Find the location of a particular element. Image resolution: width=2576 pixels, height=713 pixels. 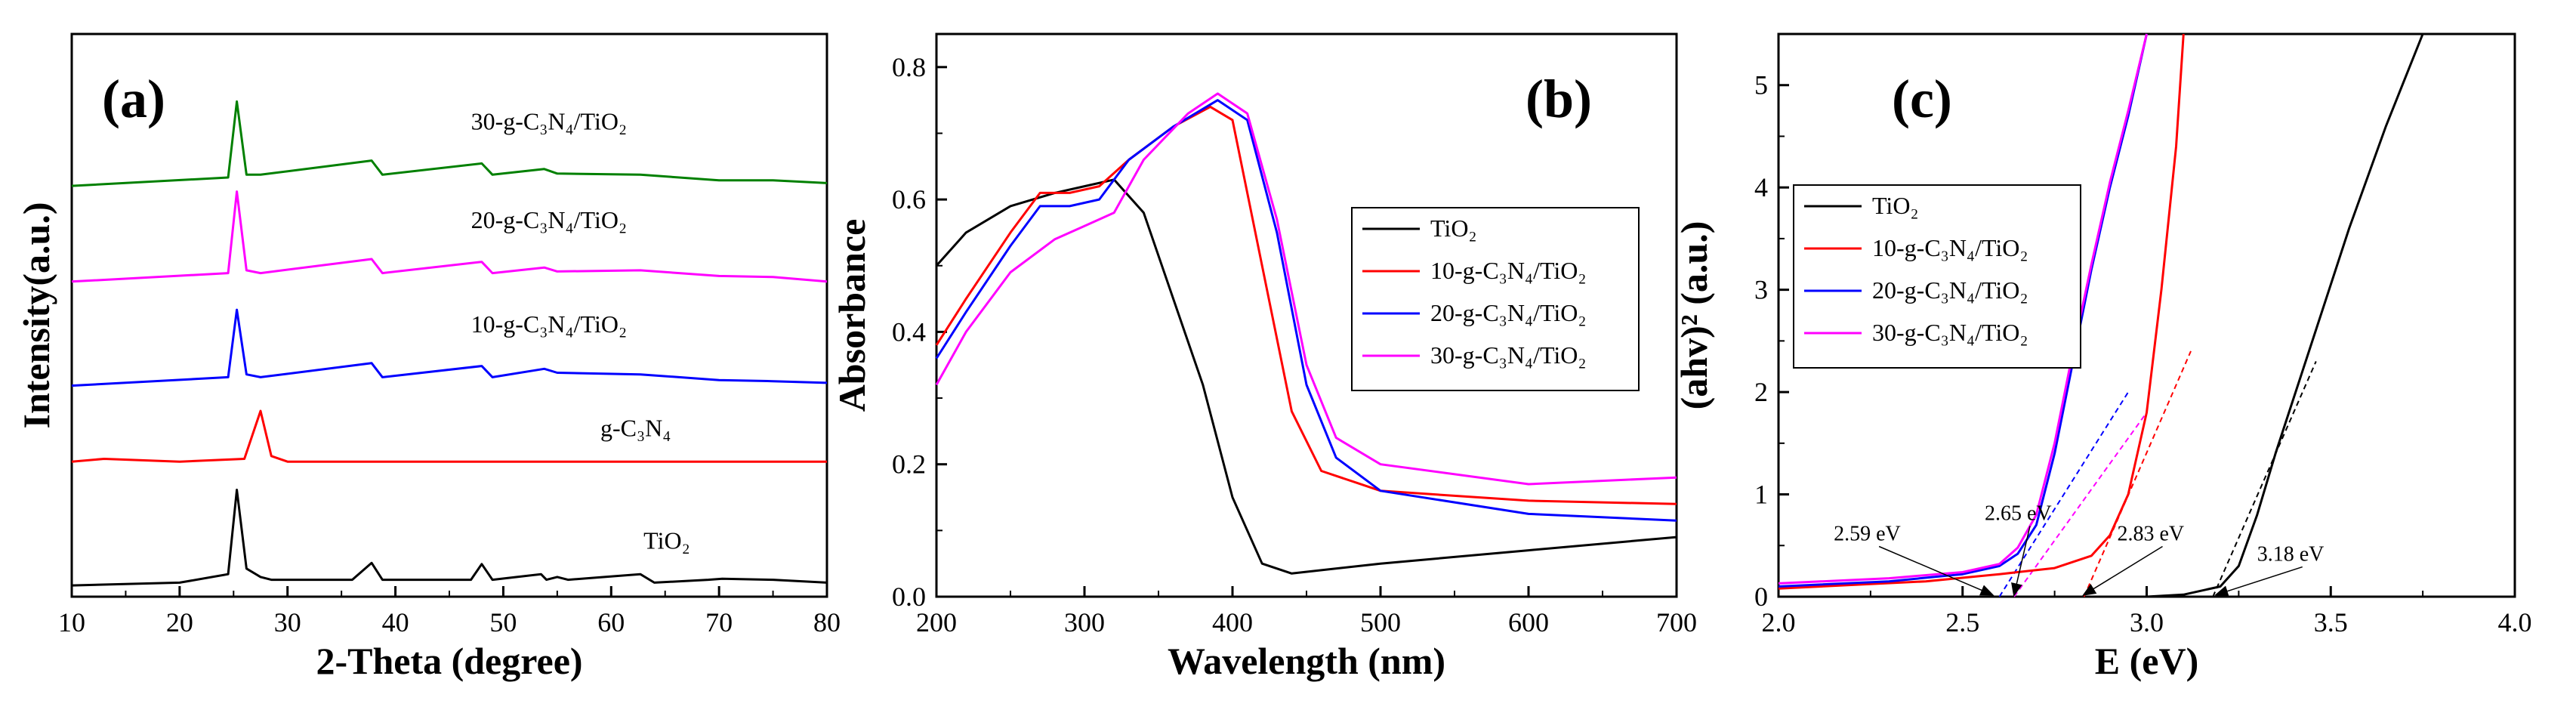

x-tick-label: 600 is located at coordinates (1528, 622).